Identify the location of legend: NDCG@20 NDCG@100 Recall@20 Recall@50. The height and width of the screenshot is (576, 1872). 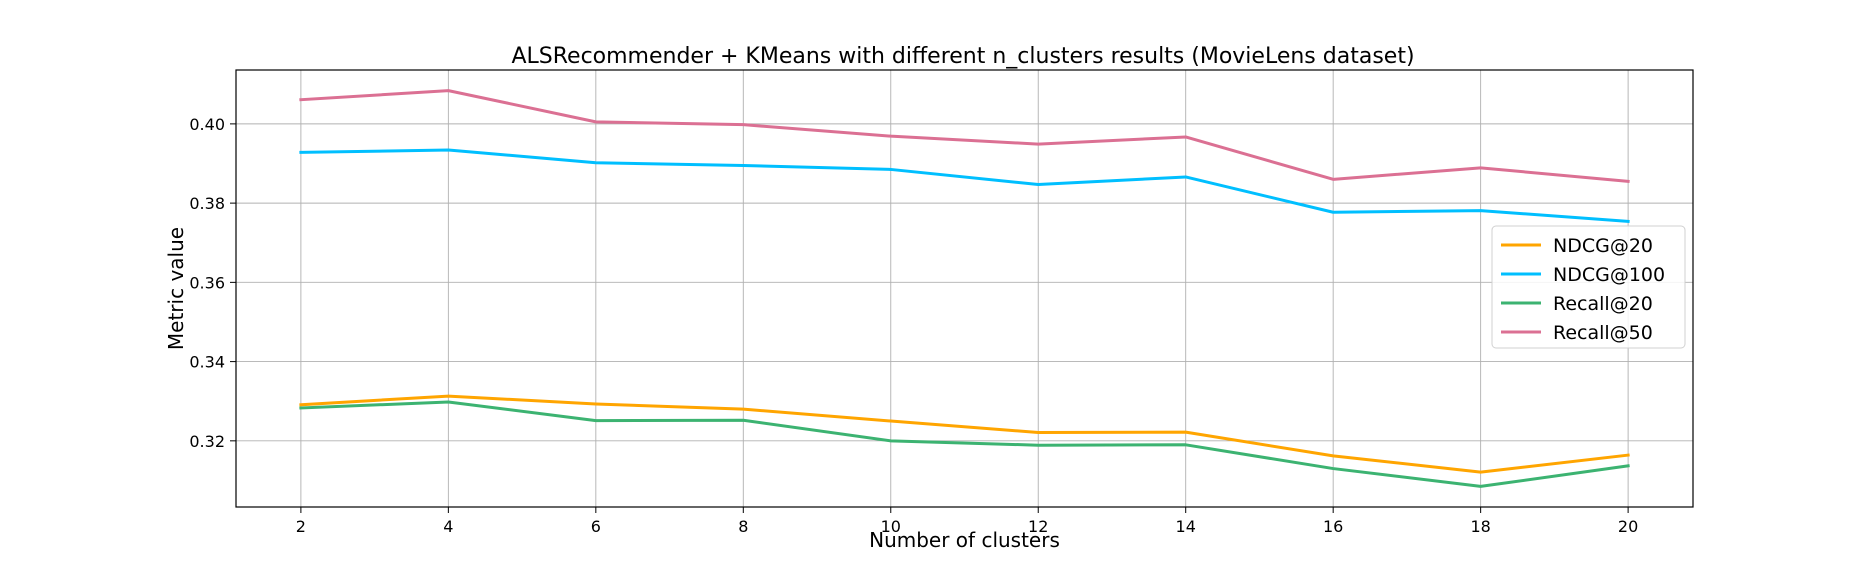
(1588, 287).